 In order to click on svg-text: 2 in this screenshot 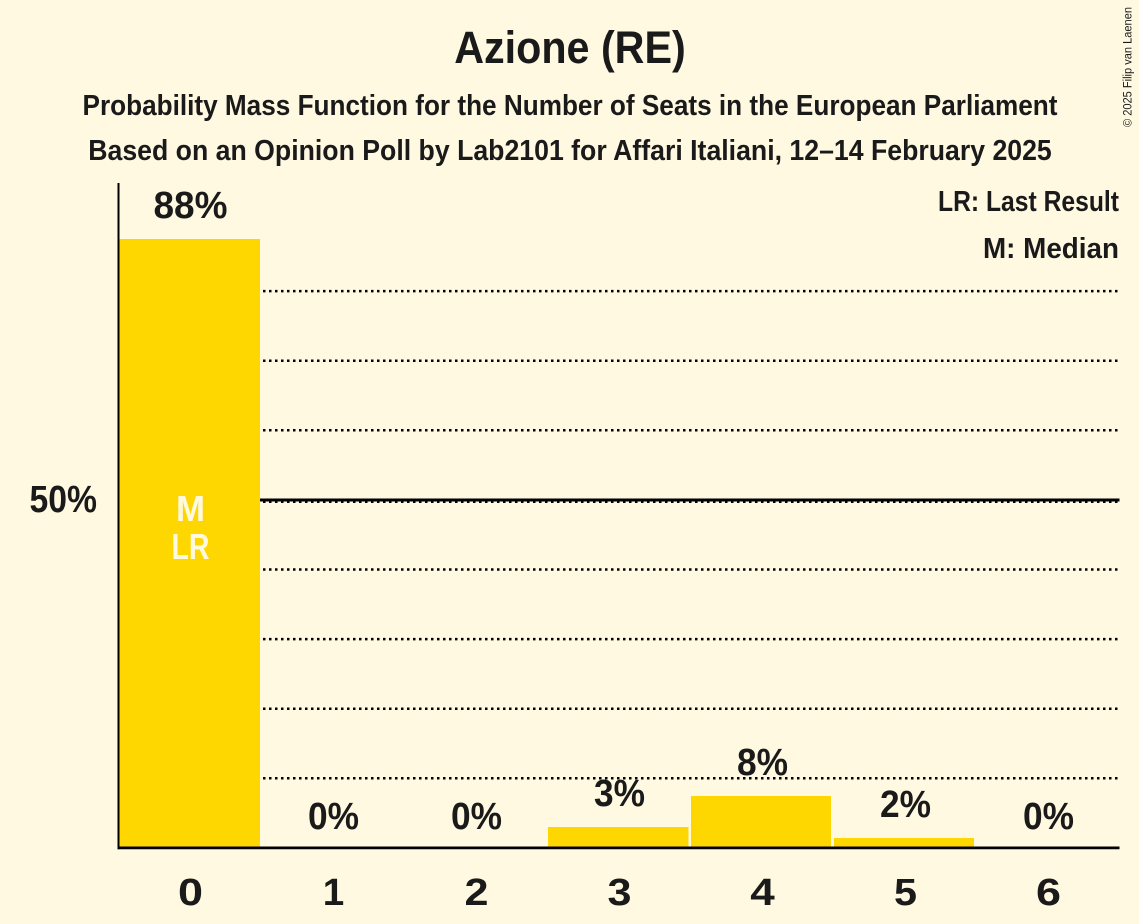, I will do `click(477, 893)`.